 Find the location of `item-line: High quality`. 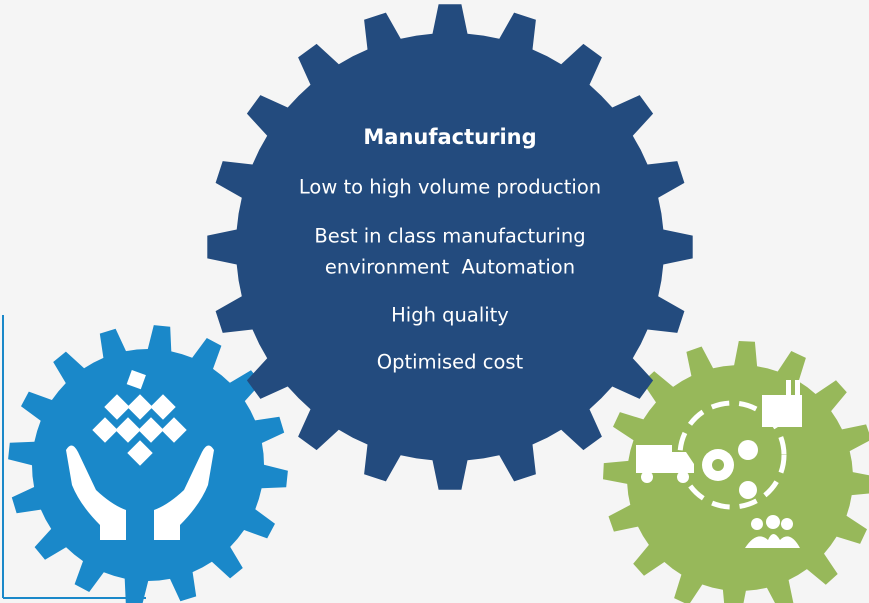

item-line: High quality is located at coordinates (450, 315).